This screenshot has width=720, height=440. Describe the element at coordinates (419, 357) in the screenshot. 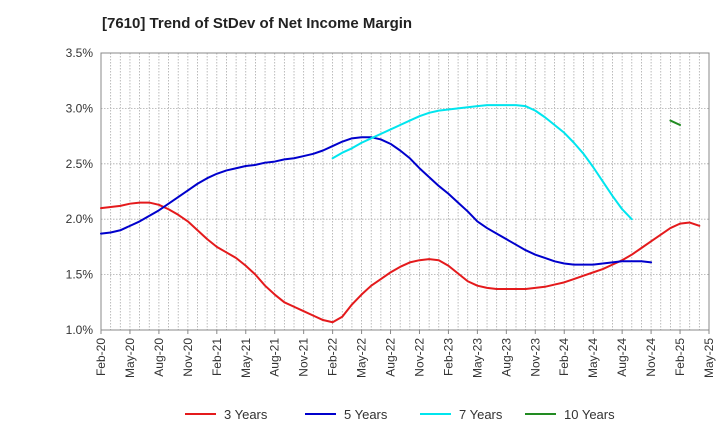

I see `x-tick-label: Nov-22` at that location.